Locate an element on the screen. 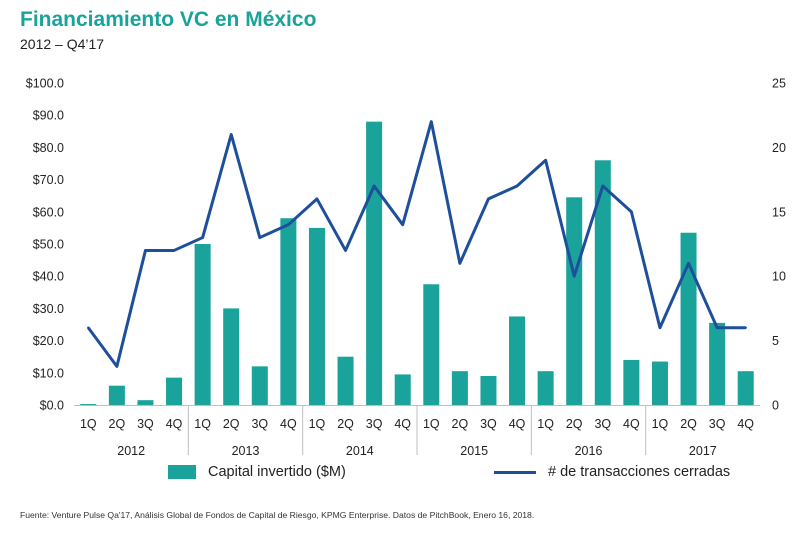  right-axis-tick-label: 5 is located at coordinates (775, 341).